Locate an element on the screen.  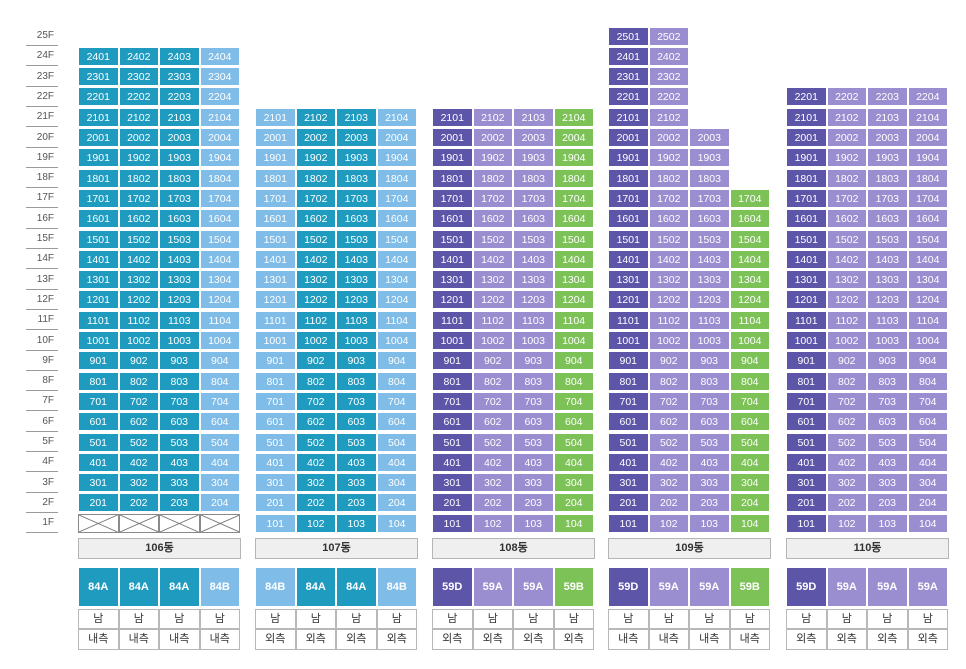
unit-cell: 201 is located at coordinates (806, 503).